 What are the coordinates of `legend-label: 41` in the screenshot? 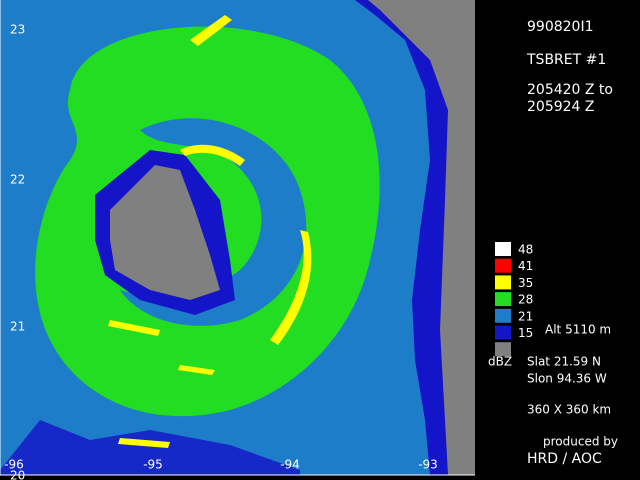 It's located at (525, 266).